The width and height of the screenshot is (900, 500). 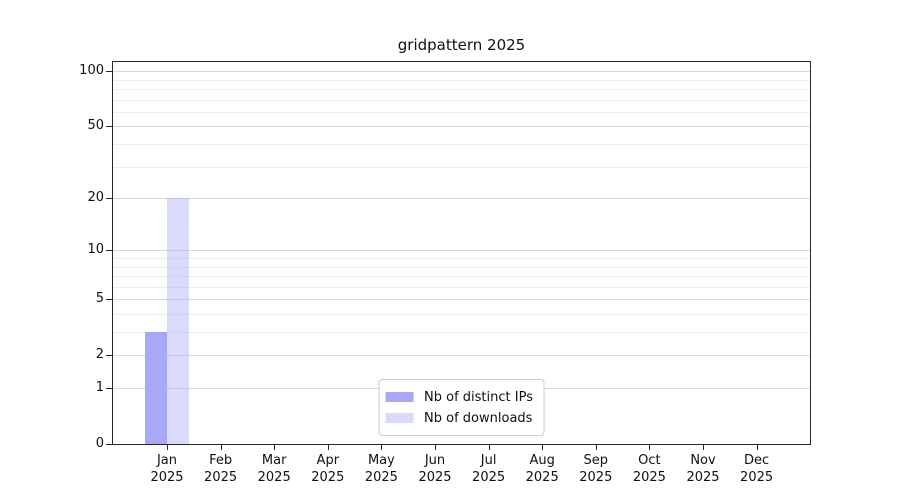 I want to click on x-tick-jun, so click(x=435, y=447).